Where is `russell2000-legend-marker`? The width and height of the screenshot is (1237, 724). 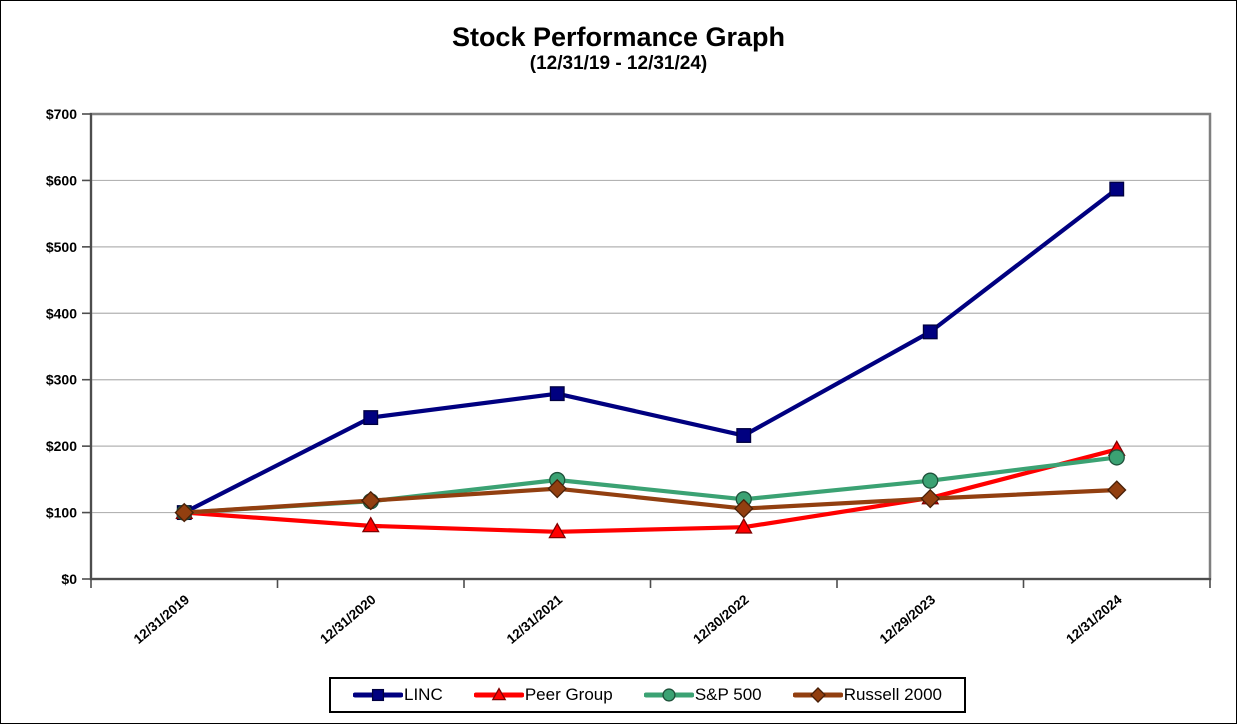 russell2000-legend-marker is located at coordinates (817, 695).